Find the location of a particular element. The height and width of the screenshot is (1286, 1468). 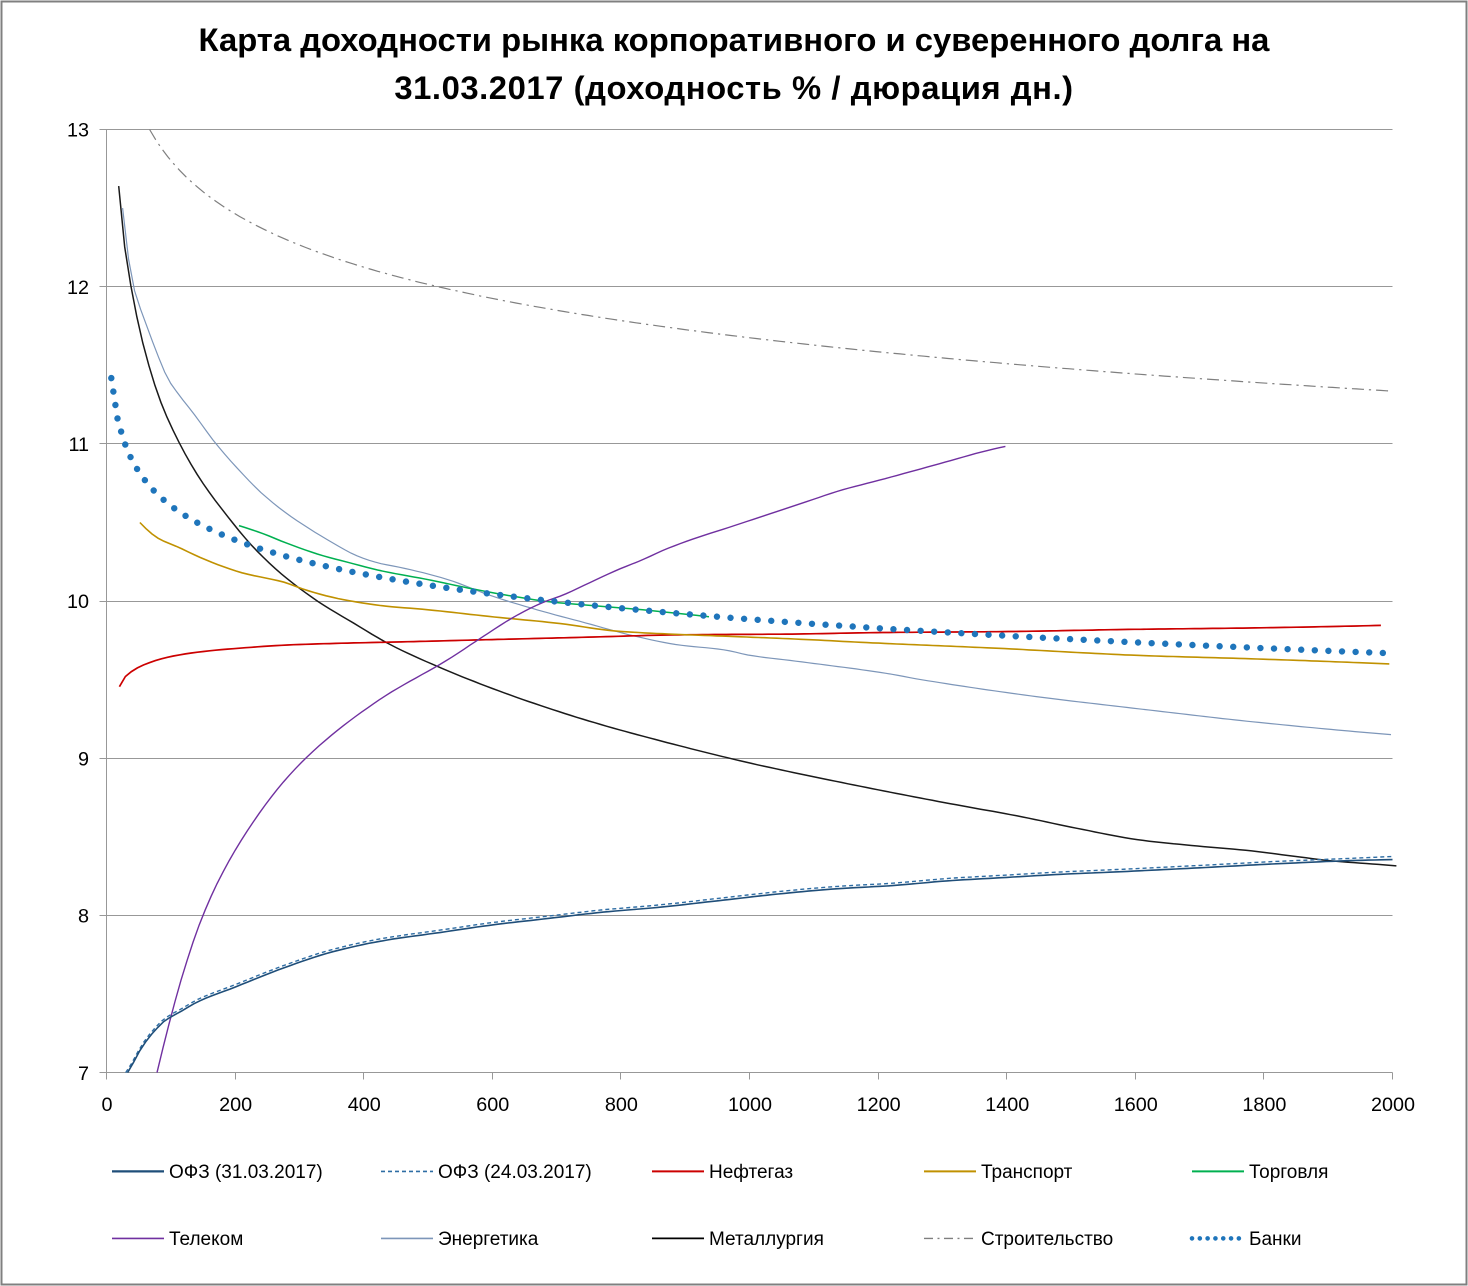

svg-text: 10 is located at coordinates (78, 602).